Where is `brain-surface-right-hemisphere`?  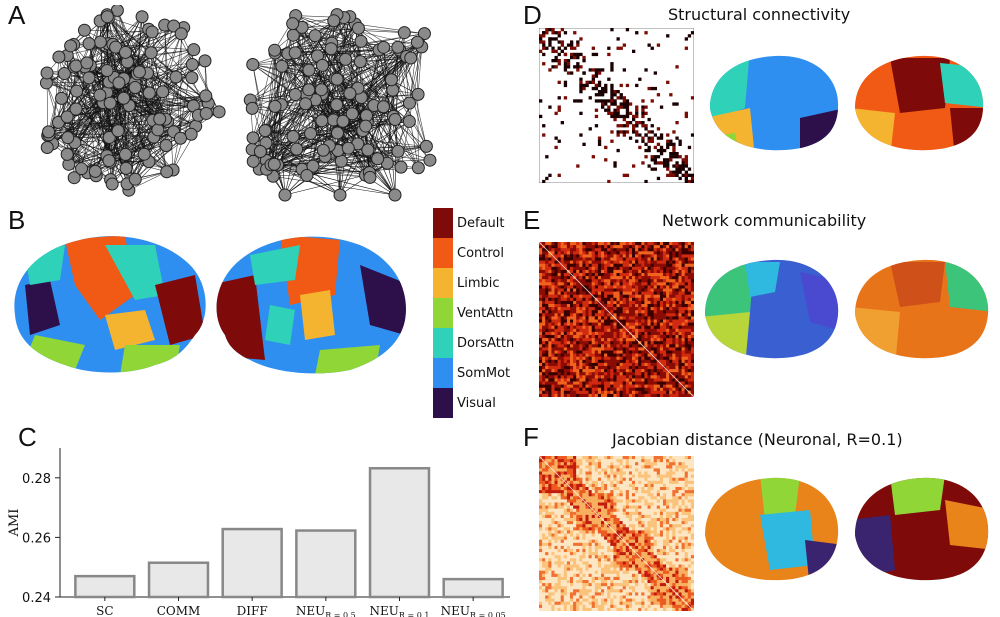 brain-surface-right-hemisphere is located at coordinates (311, 305).